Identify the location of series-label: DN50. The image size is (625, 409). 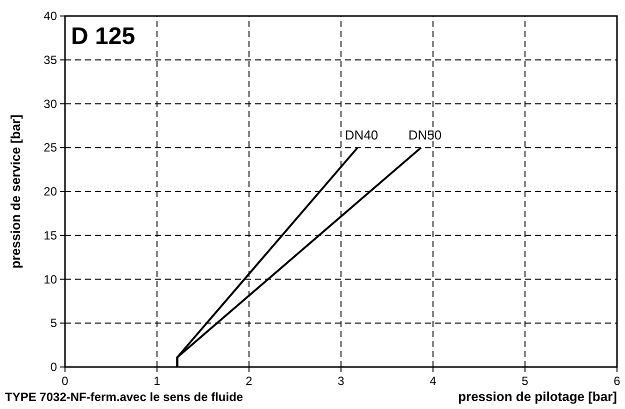
(425, 135).